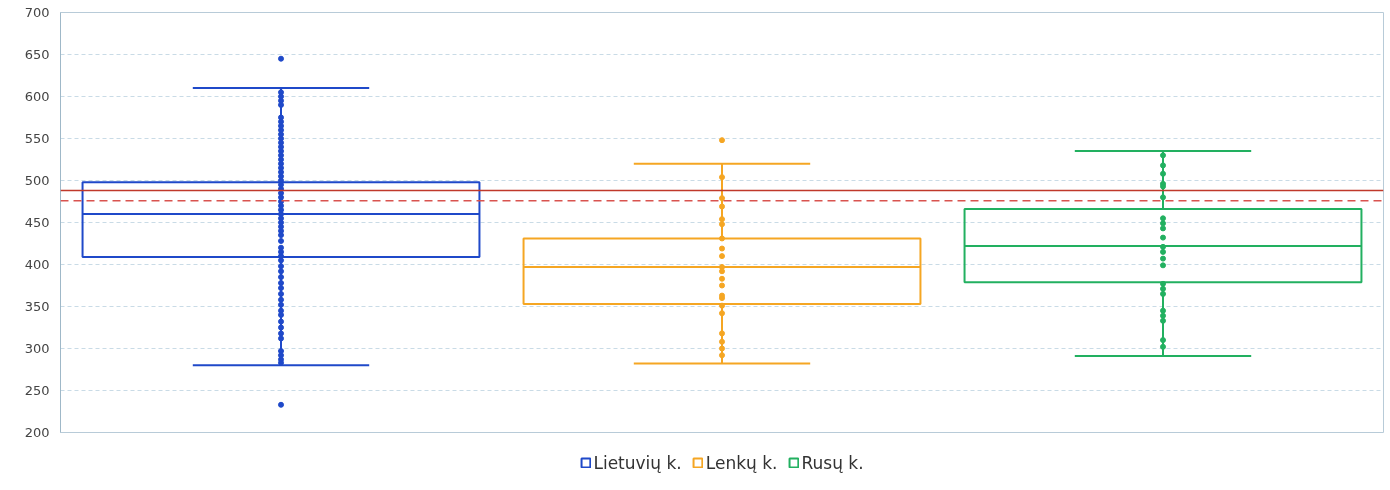 Image resolution: width=1390 pixels, height=490 pixels. Describe the element at coordinates (37, 306) in the screenshot. I see `y-tick-label: 350` at that location.